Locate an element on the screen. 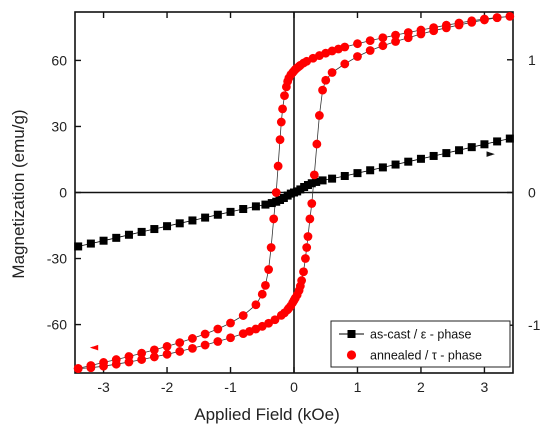 Image resolution: width=550 pixels, height=431 pixels. y-tick-label: 60 is located at coordinates (59, 60).